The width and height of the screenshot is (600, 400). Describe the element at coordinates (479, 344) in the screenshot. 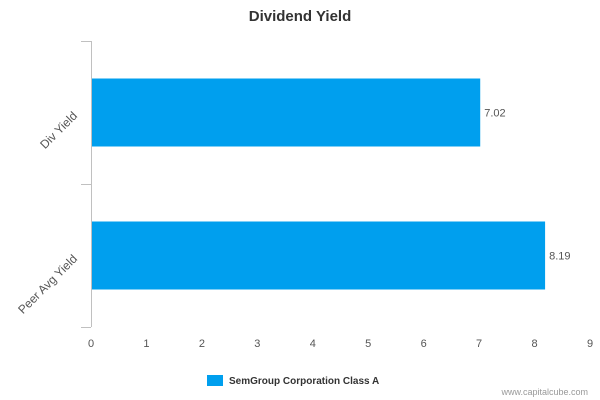

I see `x-tick-label: 7` at that location.